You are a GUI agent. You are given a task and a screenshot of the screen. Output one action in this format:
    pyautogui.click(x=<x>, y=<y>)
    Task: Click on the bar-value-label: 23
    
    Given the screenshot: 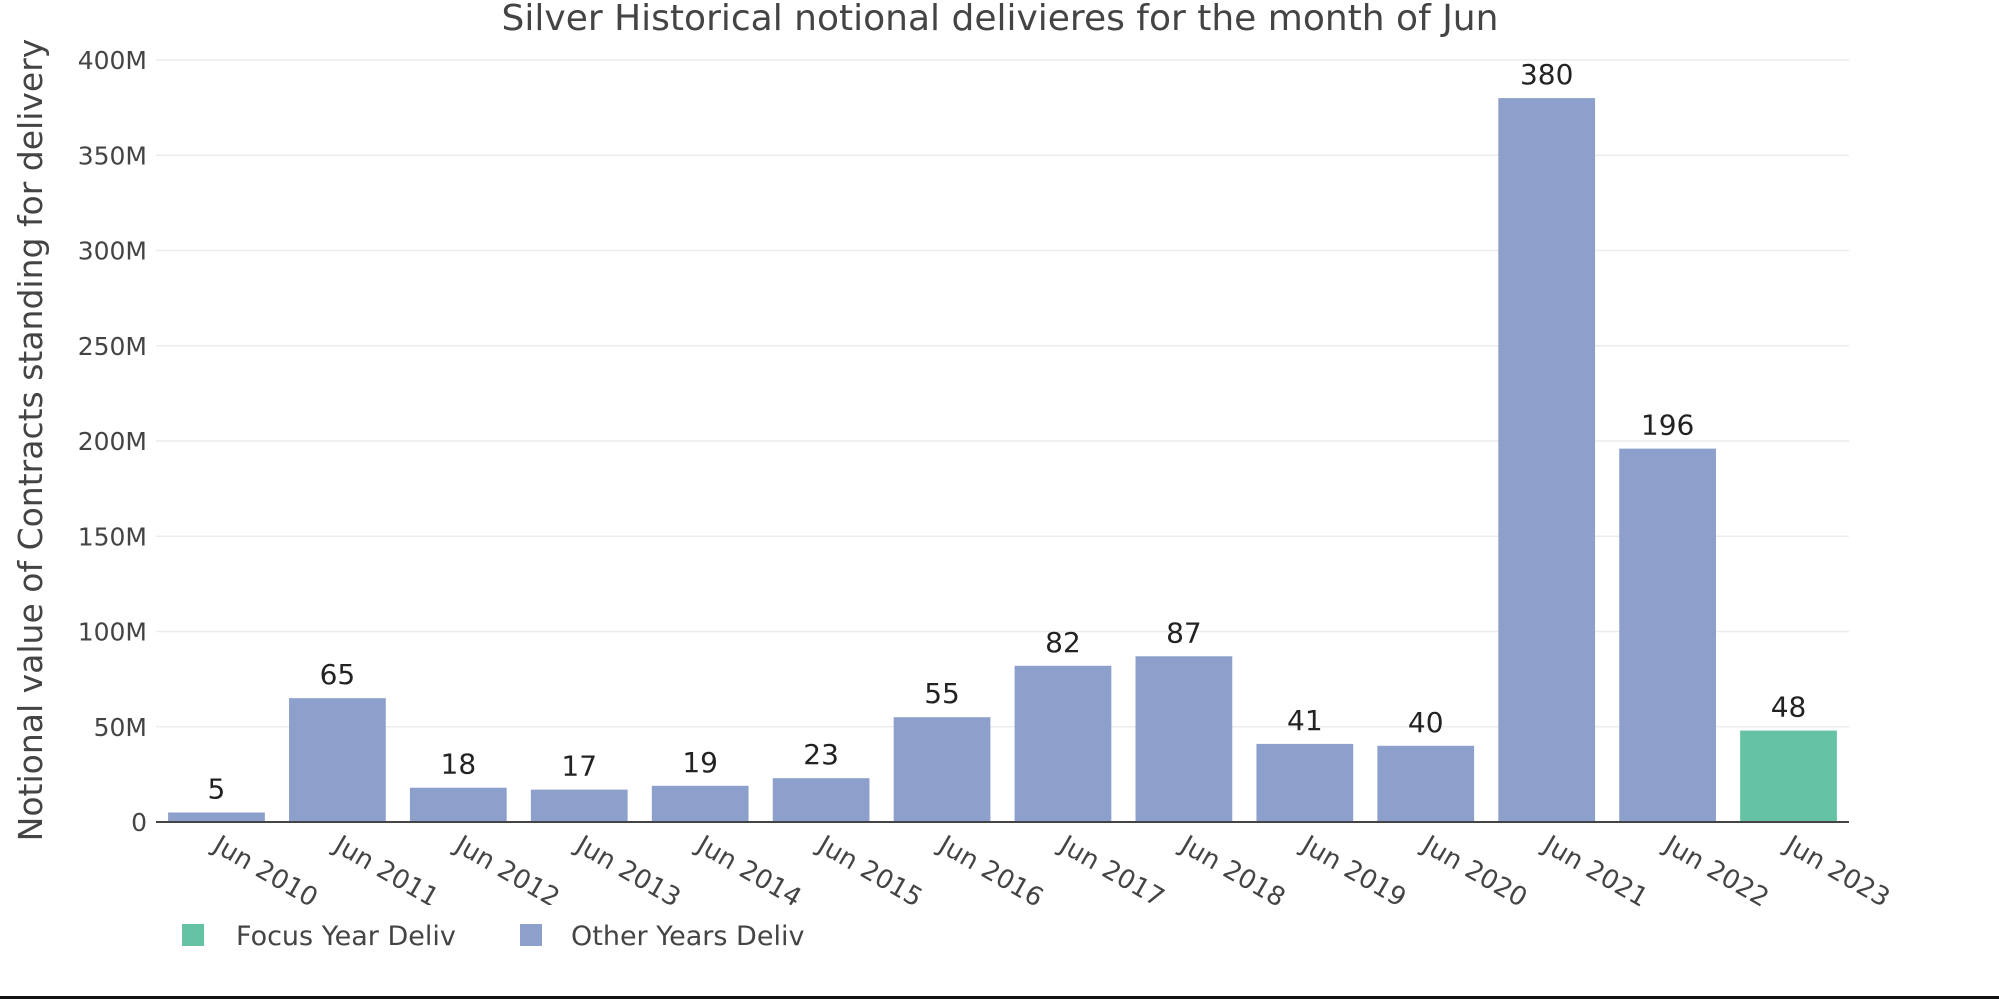 What is the action you would take?
    pyautogui.click(x=821, y=754)
    